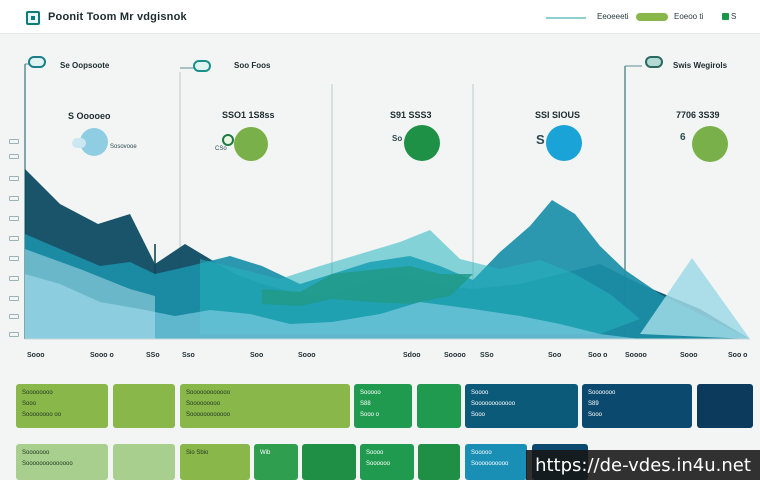  Describe the element at coordinates (540, 139) in the screenshot. I see `panel-4-sub: S` at that location.